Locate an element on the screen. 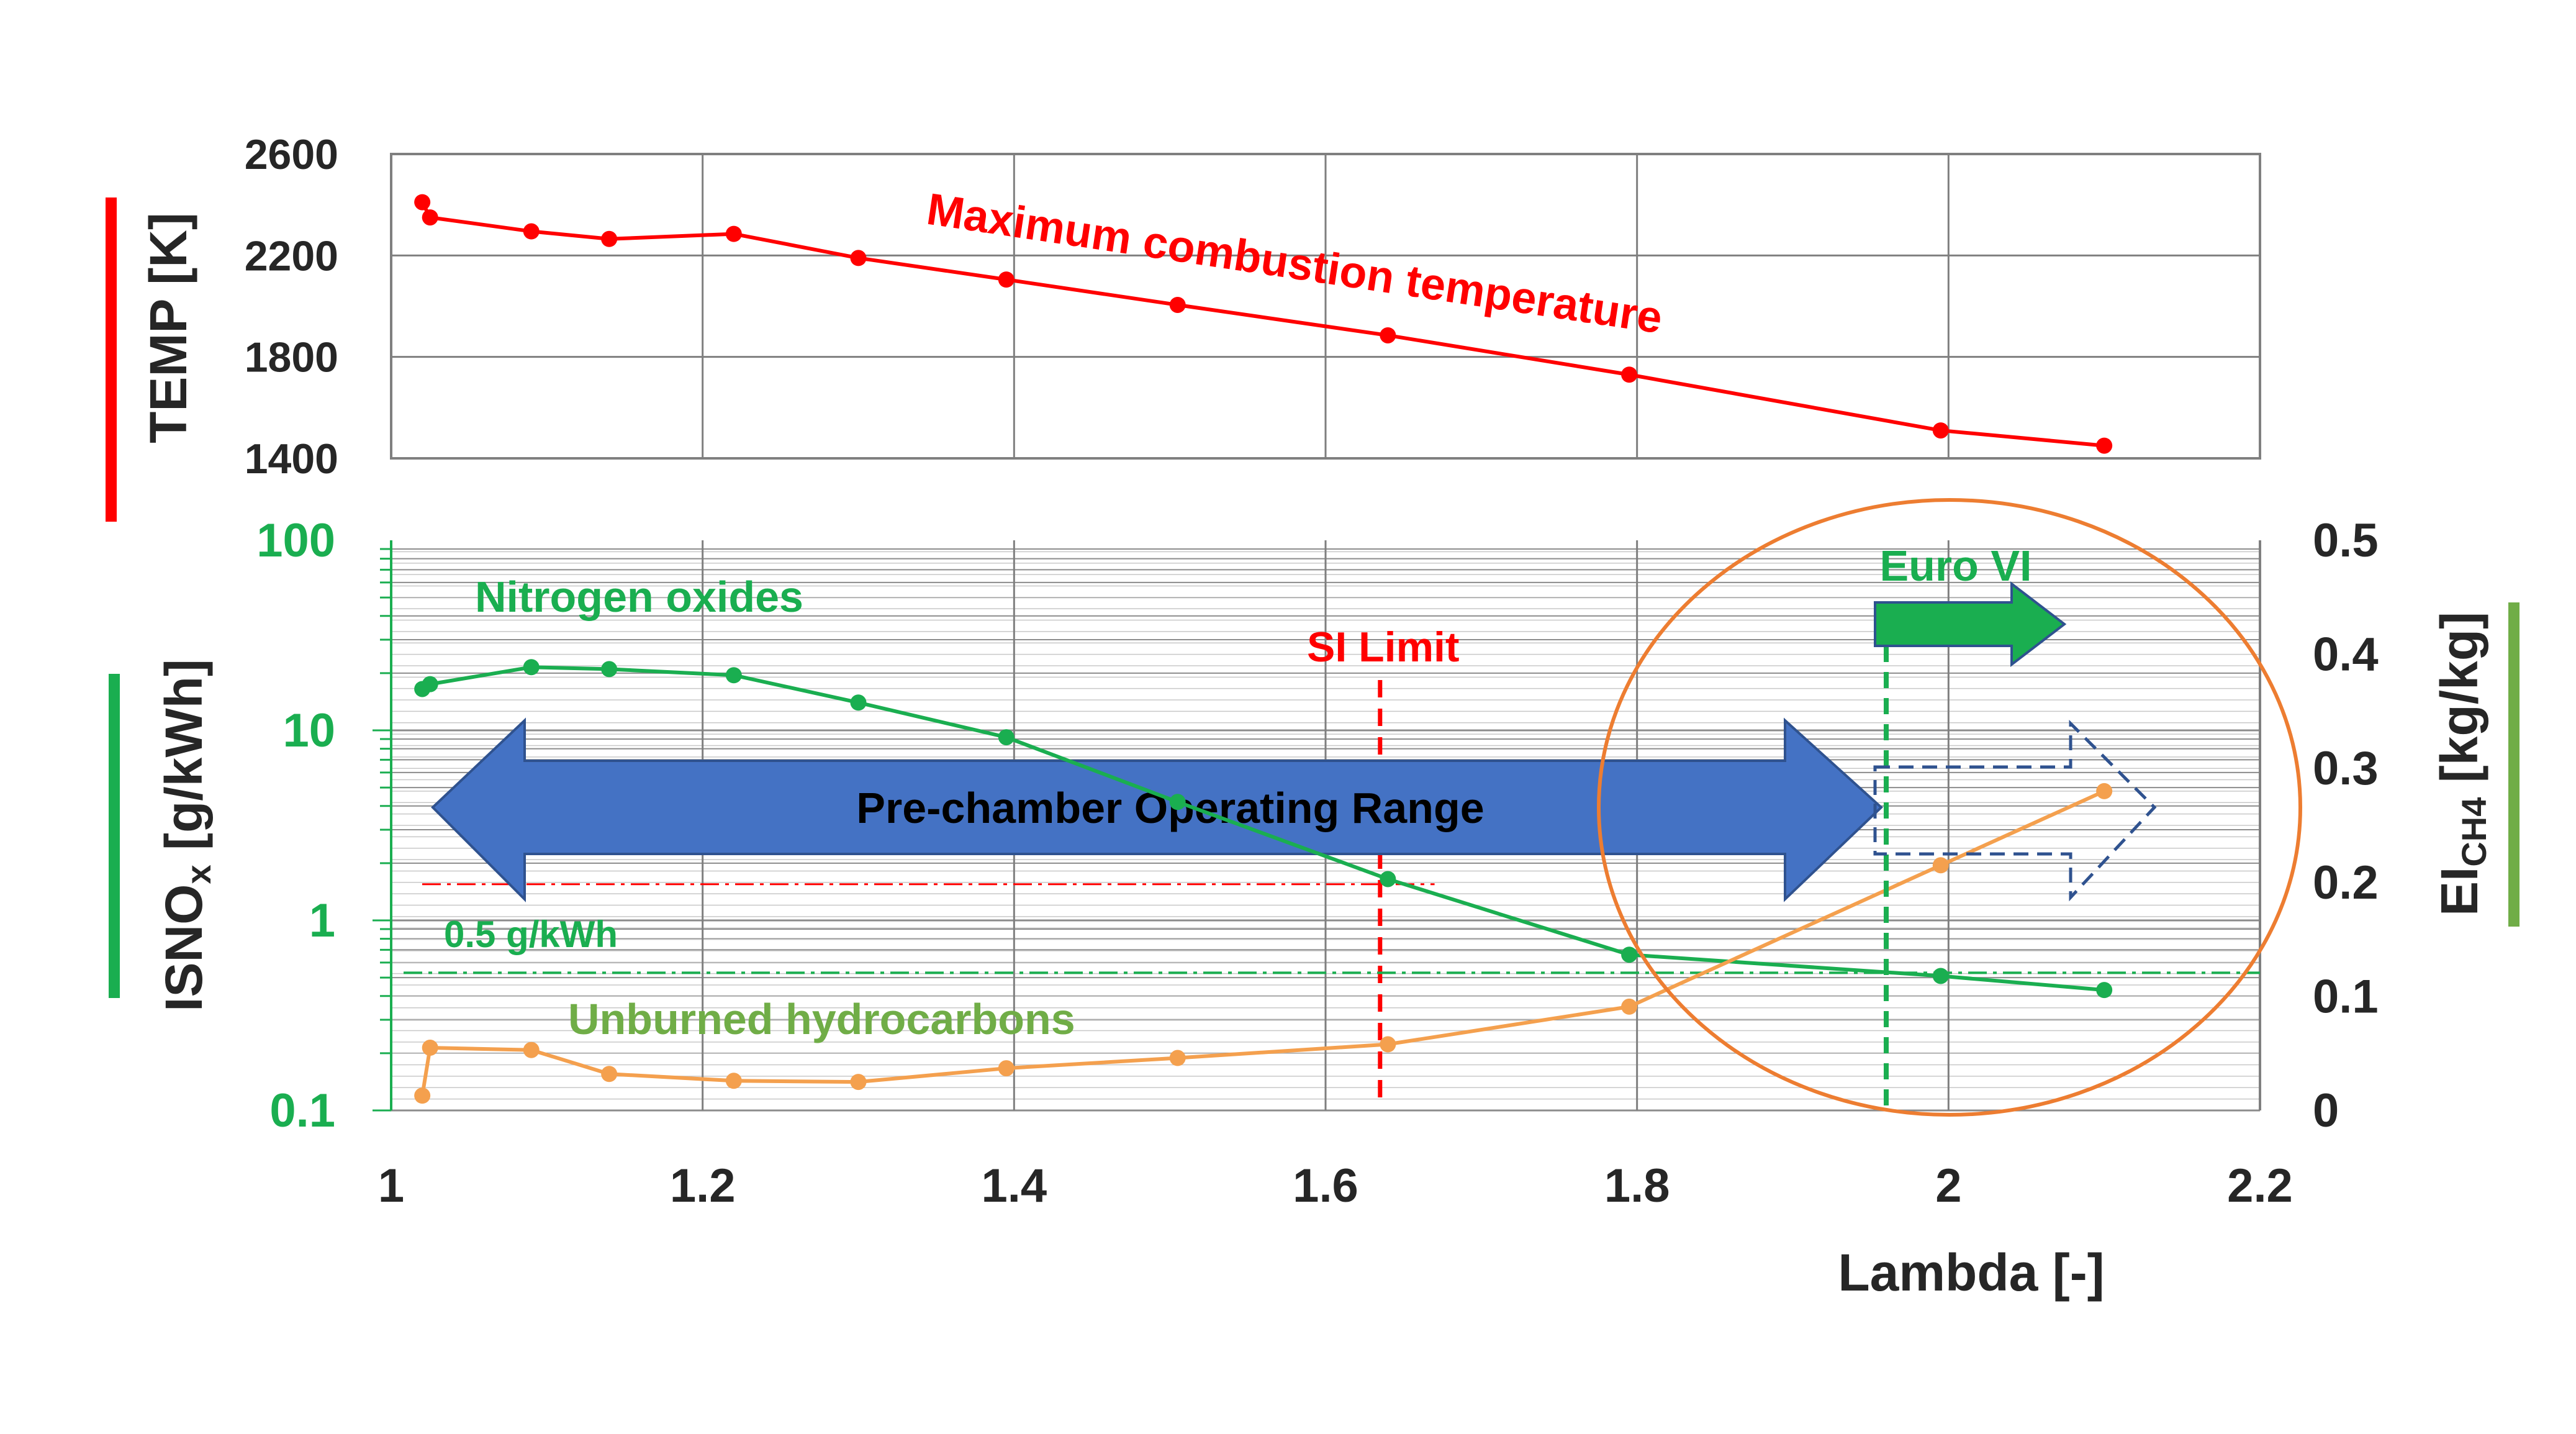 The height and width of the screenshot is (1434, 2576). nox-y-tick-label: 0.1 is located at coordinates (302, 1111).